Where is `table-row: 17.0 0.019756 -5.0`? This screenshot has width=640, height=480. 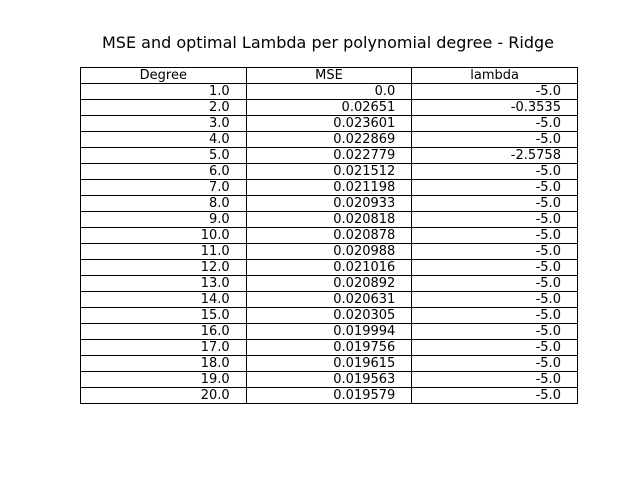 table-row: 17.0 0.019756 -5.0 is located at coordinates (329, 347).